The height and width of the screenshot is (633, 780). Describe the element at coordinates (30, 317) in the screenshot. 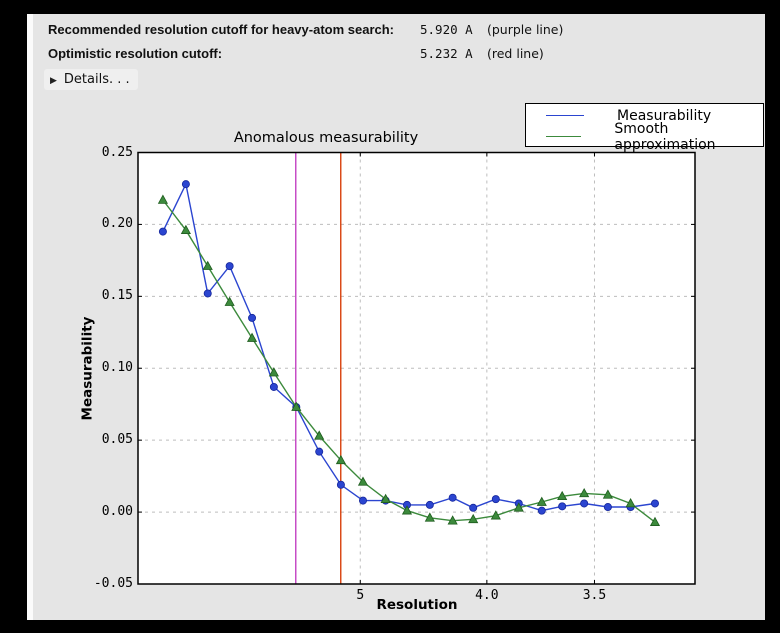

I see `window-left-edge` at that location.